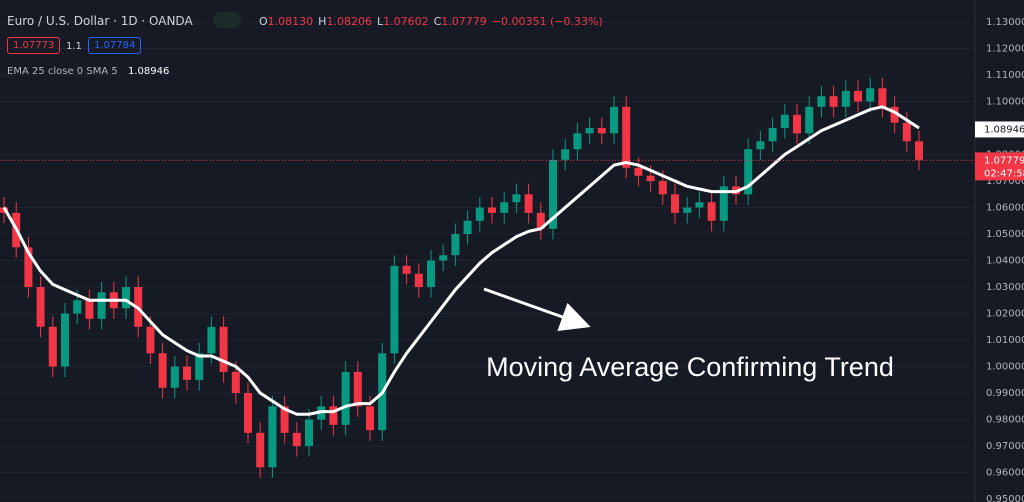 The height and width of the screenshot is (502, 1024). What do you see at coordinates (263, 21) in the screenshot?
I see `ohlc-label: O` at bounding box center [263, 21].